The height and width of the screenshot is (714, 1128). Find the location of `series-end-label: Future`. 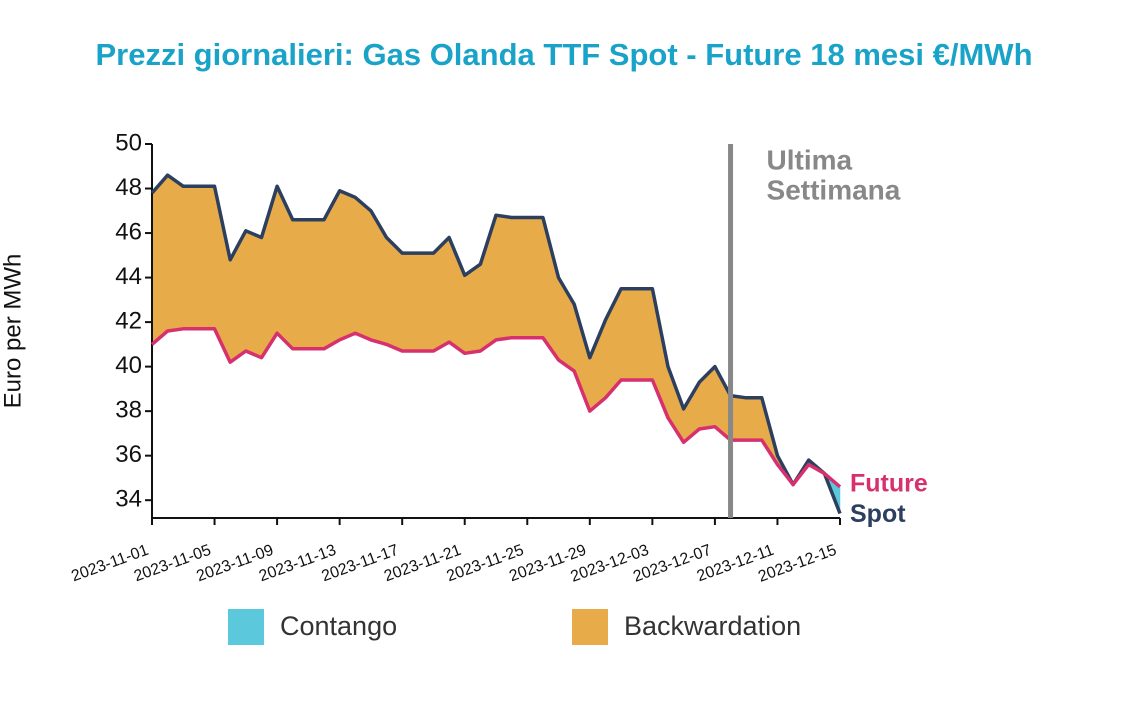

series-end-label: Future is located at coordinates (889, 483).